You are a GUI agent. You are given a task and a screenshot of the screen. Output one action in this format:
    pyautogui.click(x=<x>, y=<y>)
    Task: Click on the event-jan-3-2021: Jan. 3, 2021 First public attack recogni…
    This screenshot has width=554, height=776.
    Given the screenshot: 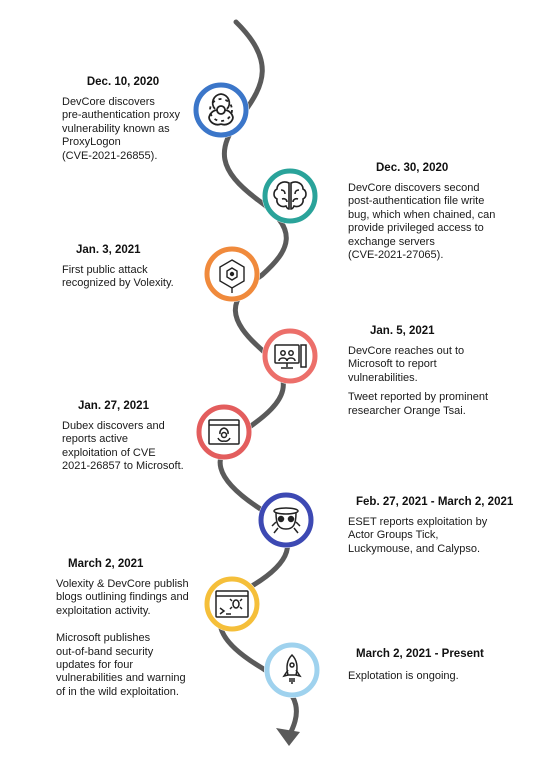 What is the action you would take?
    pyautogui.click(x=142, y=267)
    